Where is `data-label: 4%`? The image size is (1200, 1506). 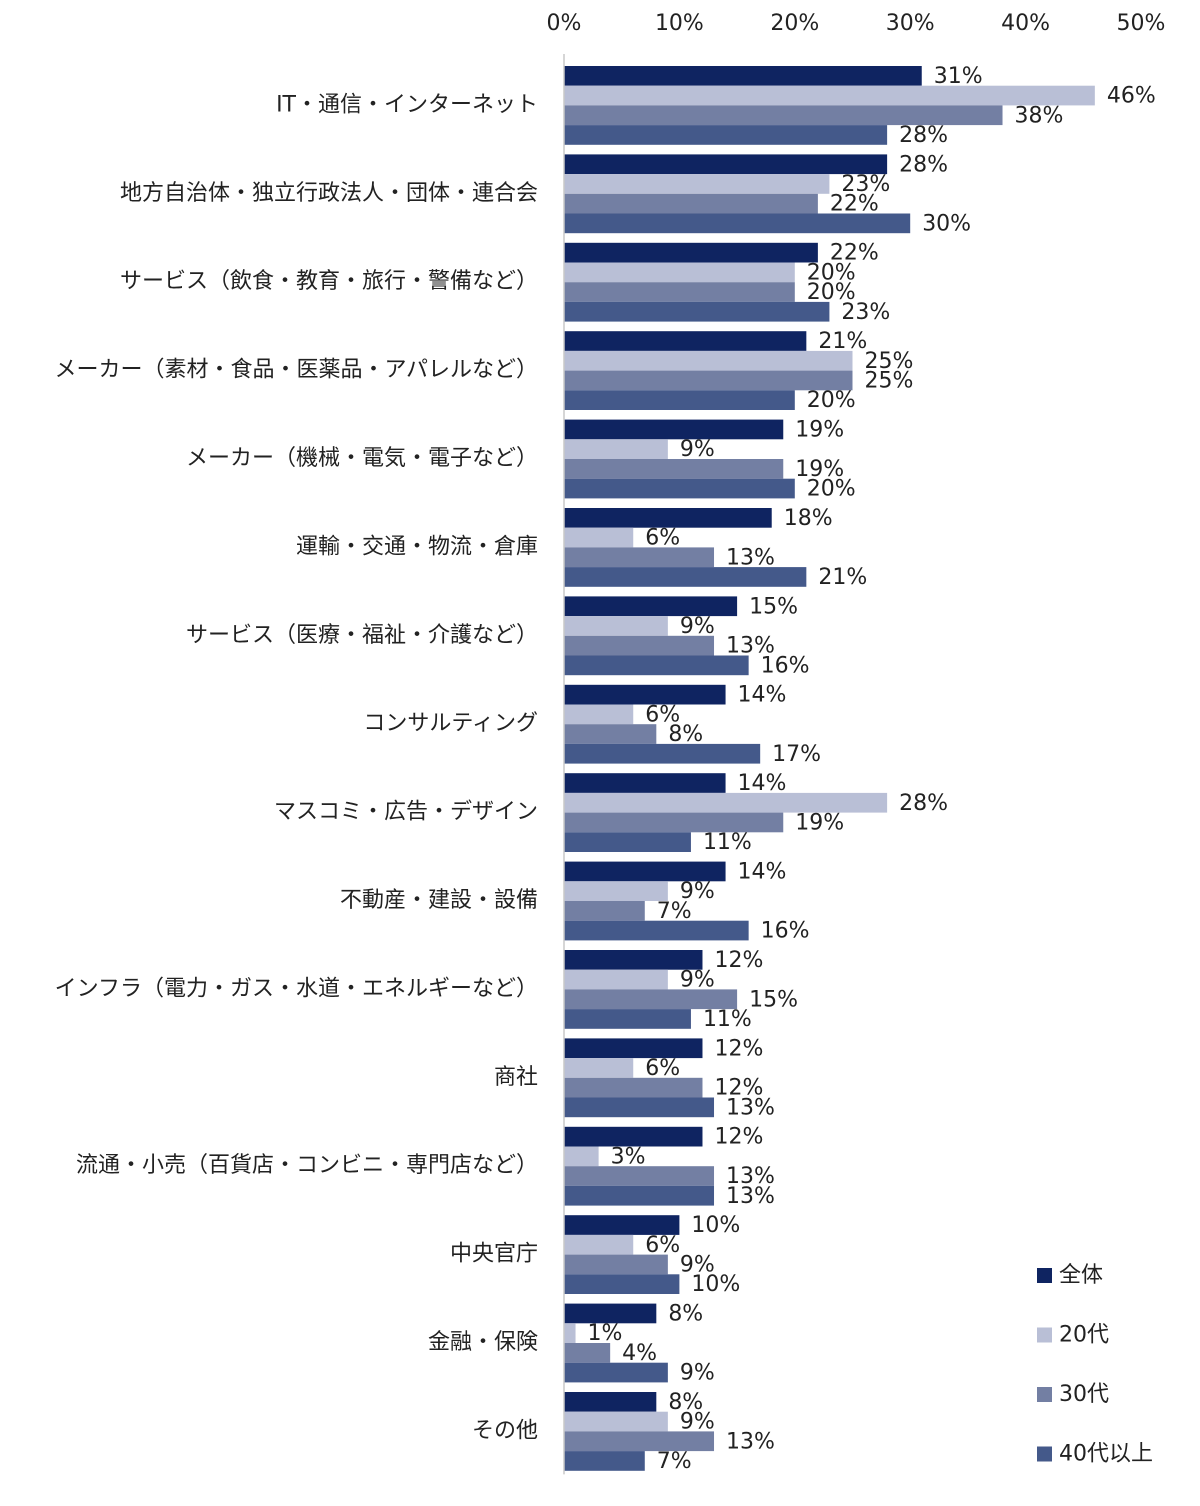
data-label: 4% is located at coordinates (639, 1353).